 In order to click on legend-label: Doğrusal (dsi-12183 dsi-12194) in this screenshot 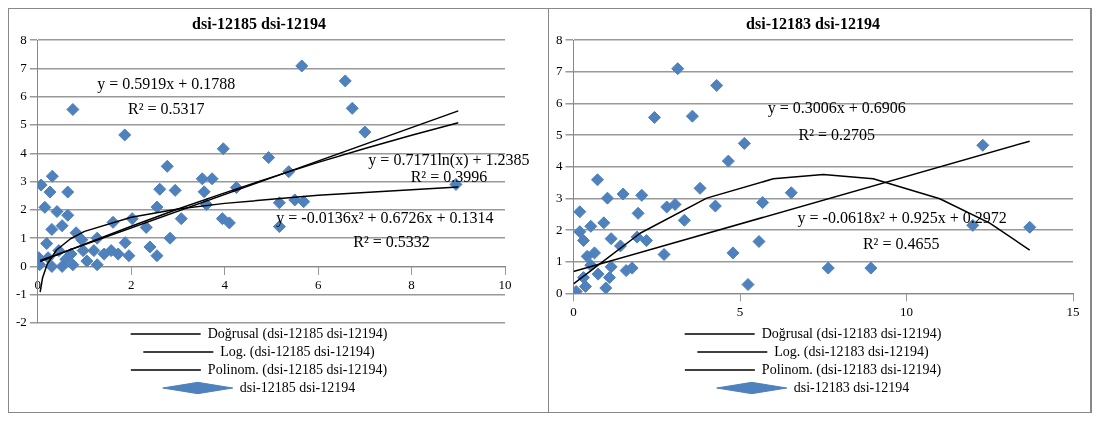, I will do `click(851, 333)`.